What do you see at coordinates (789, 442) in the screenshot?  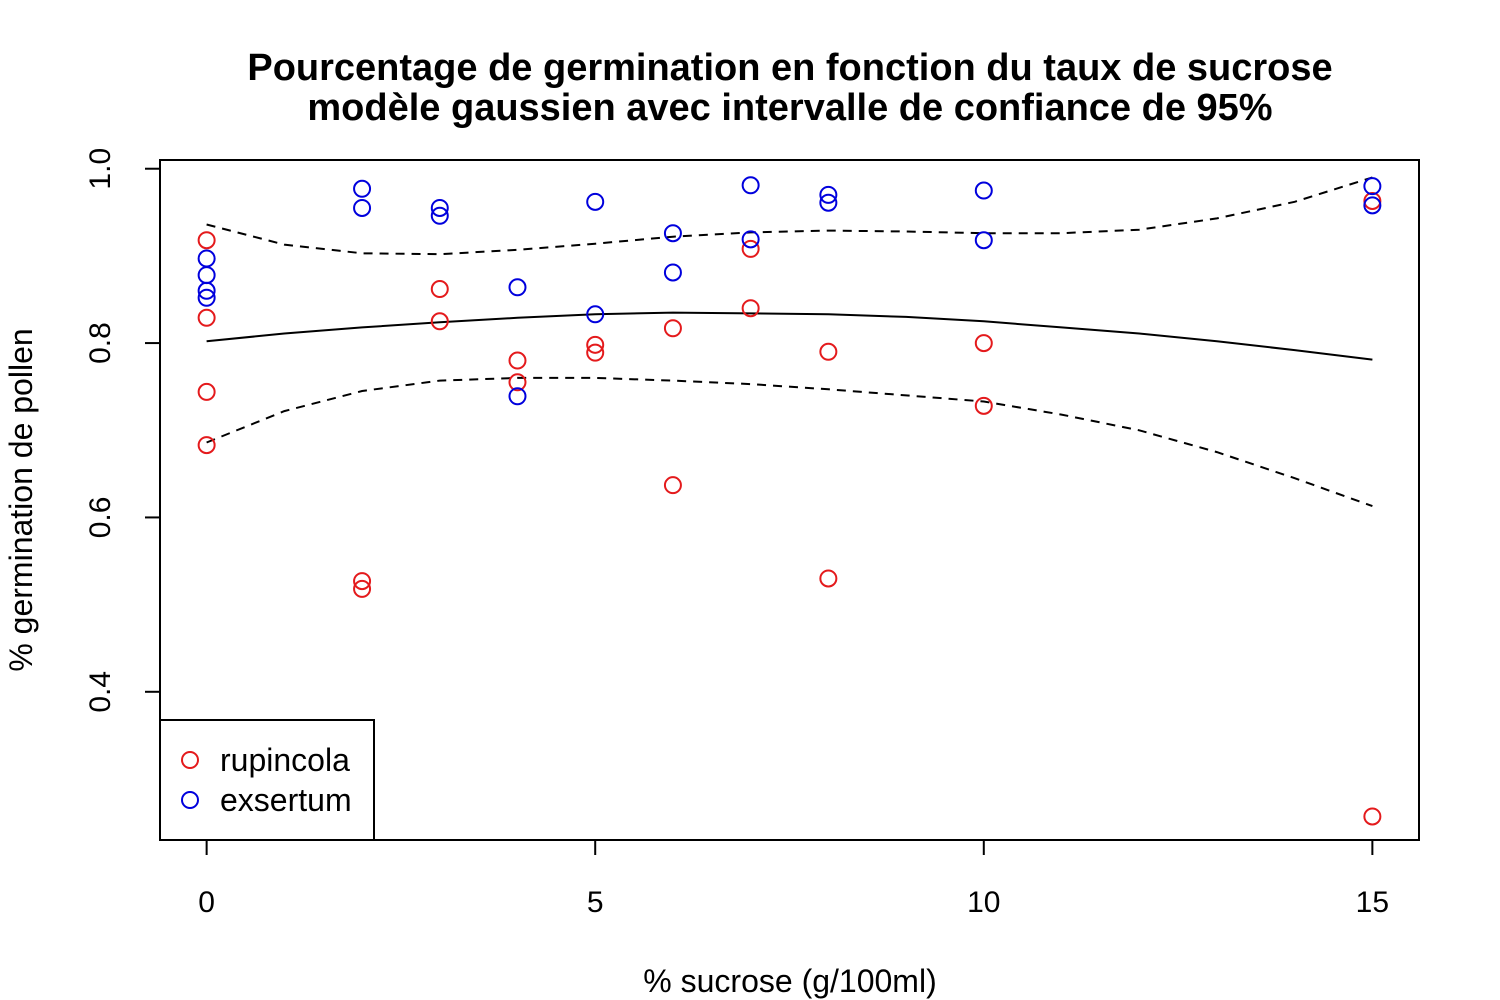 I see `ci-lower-line` at bounding box center [789, 442].